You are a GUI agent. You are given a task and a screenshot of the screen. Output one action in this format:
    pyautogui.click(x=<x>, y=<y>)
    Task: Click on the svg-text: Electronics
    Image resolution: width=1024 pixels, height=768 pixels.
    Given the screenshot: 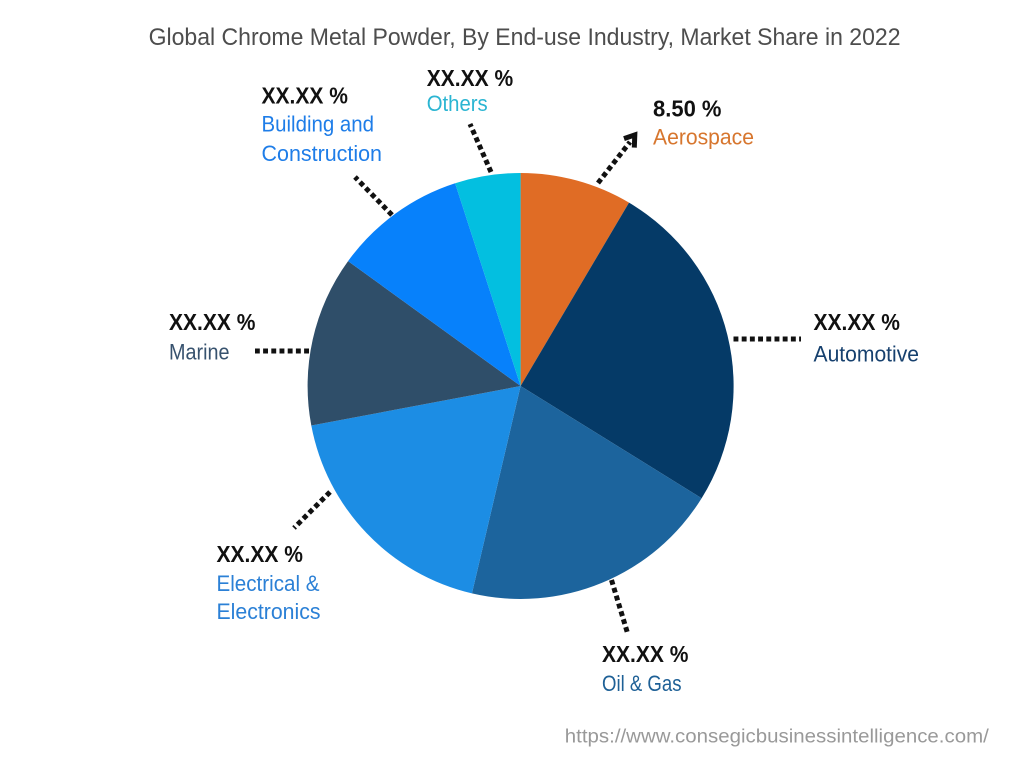 What is the action you would take?
    pyautogui.click(x=269, y=611)
    